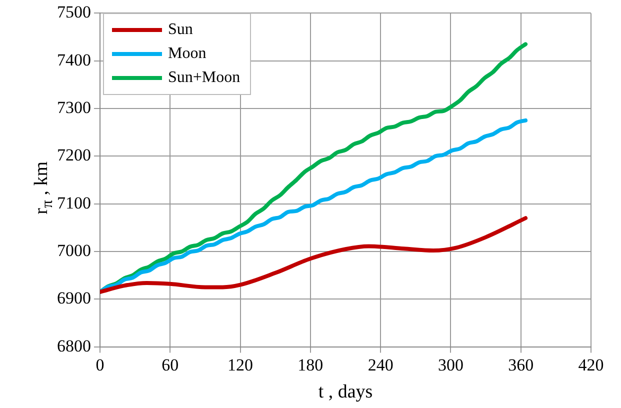 This screenshot has width=621, height=408. Describe the element at coordinates (74, 60) in the screenshot. I see `y-tick-label: 7400` at that location.